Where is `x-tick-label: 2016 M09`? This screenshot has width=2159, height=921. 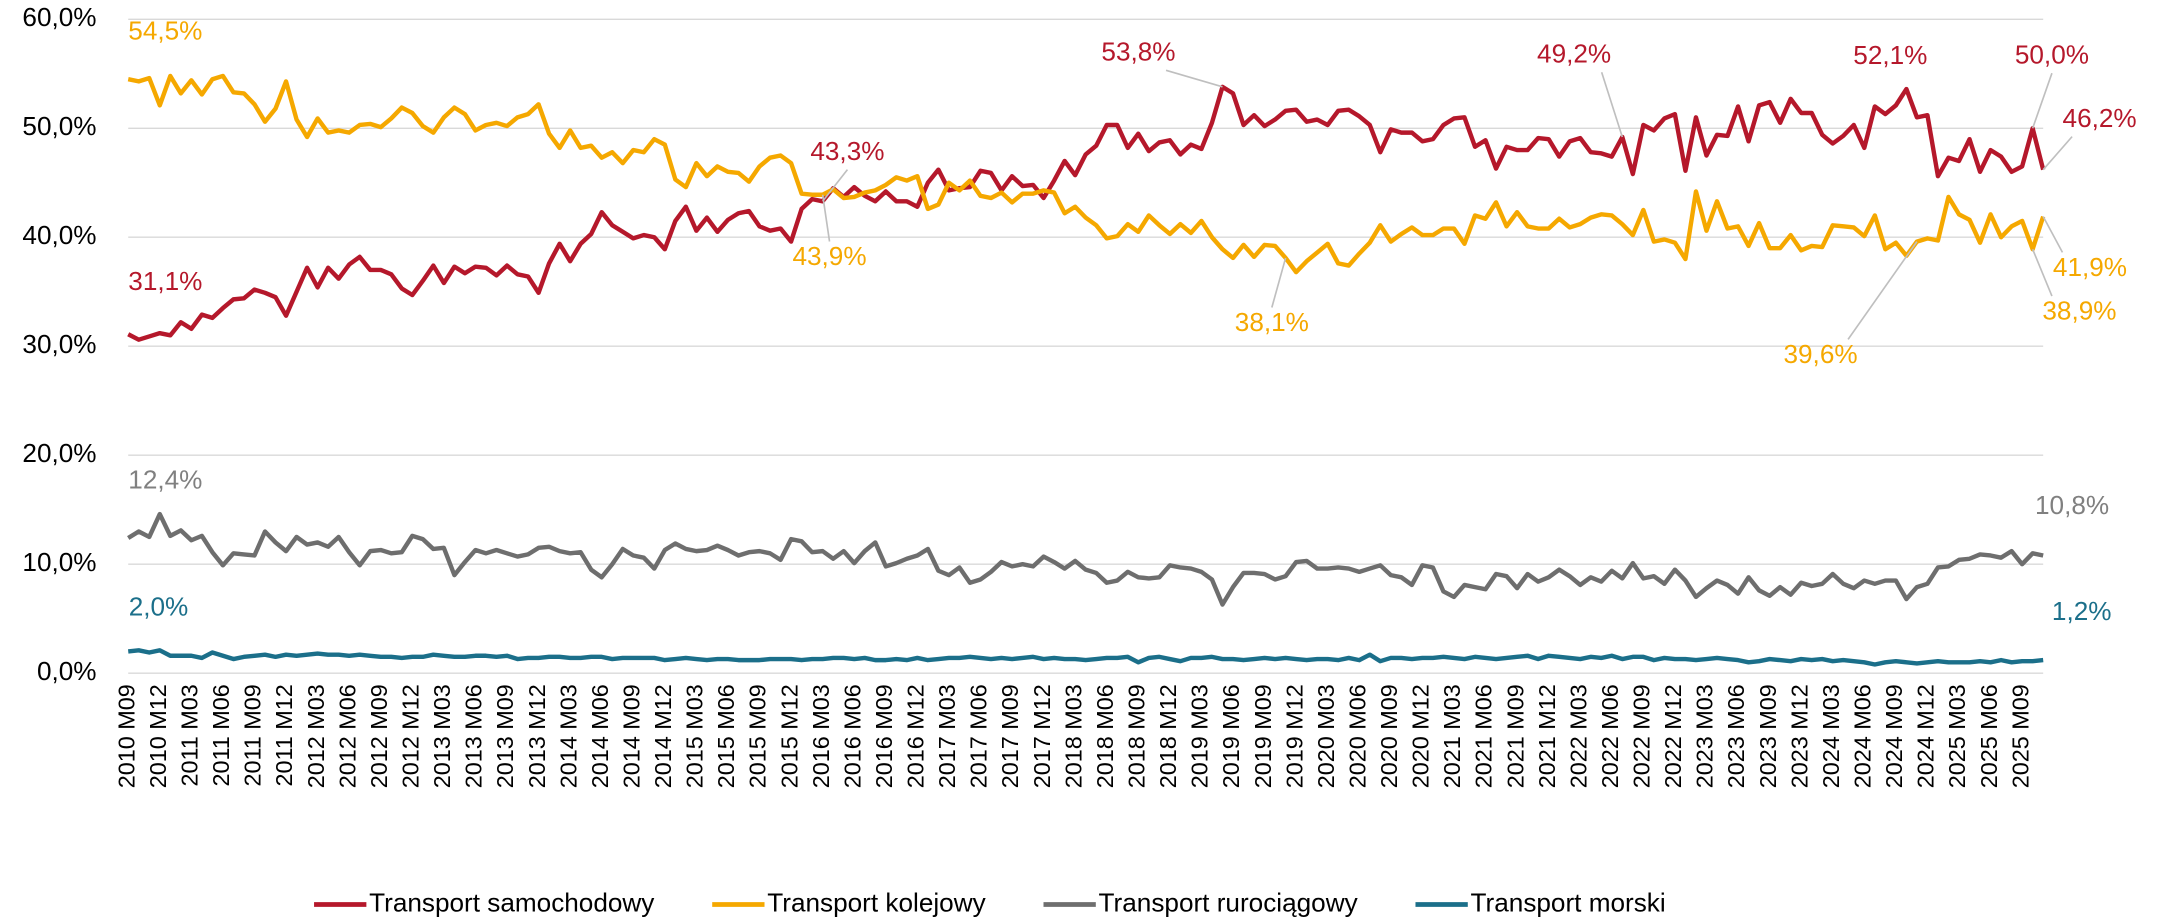 x-tick-label: 2016 M09 is located at coordinates (884, 736).